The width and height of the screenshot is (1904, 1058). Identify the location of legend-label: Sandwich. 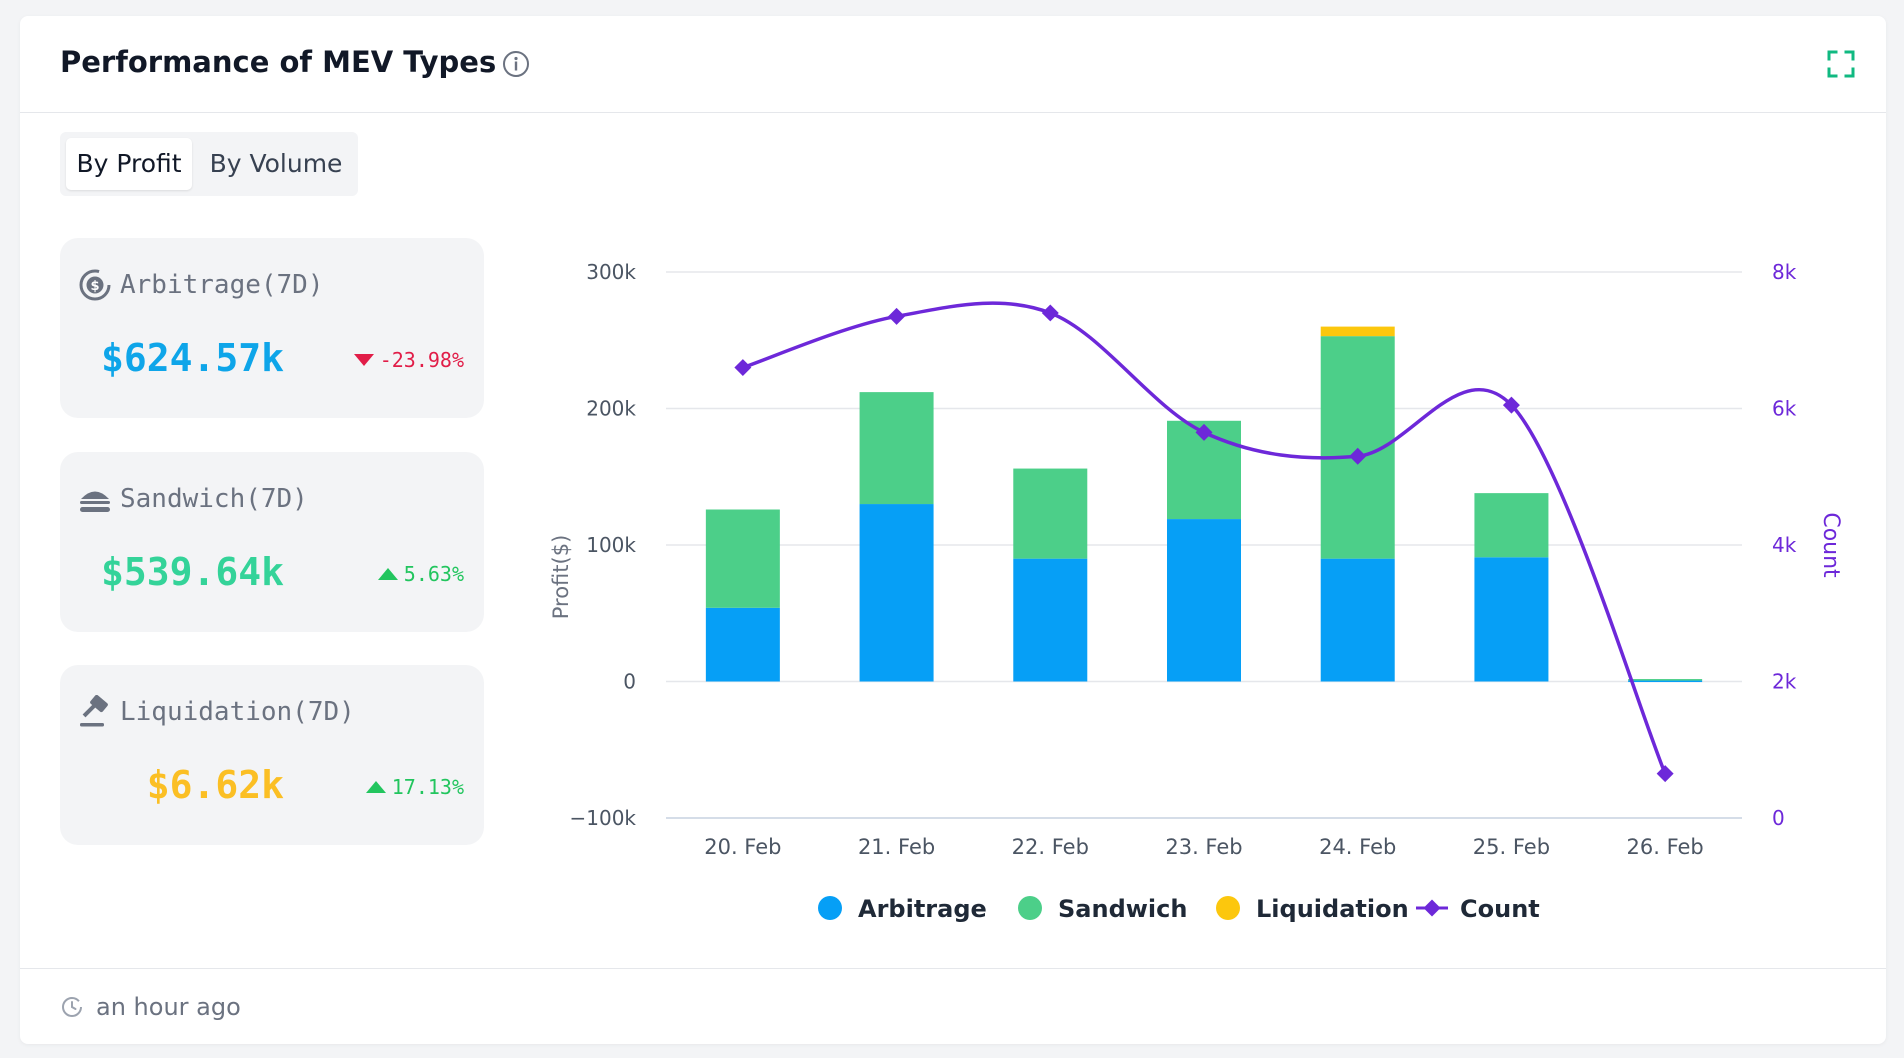
(1122, 909).